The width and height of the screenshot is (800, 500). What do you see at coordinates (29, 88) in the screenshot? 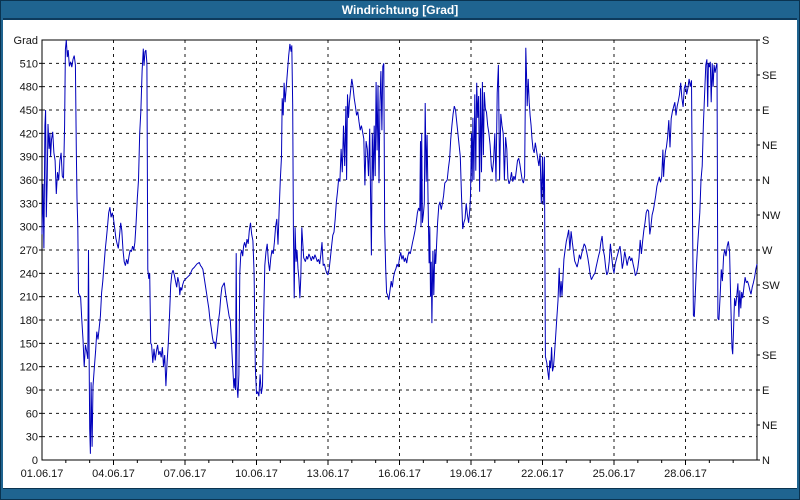
I see `y-tick-label: 480` at bounding box center [29, 88].